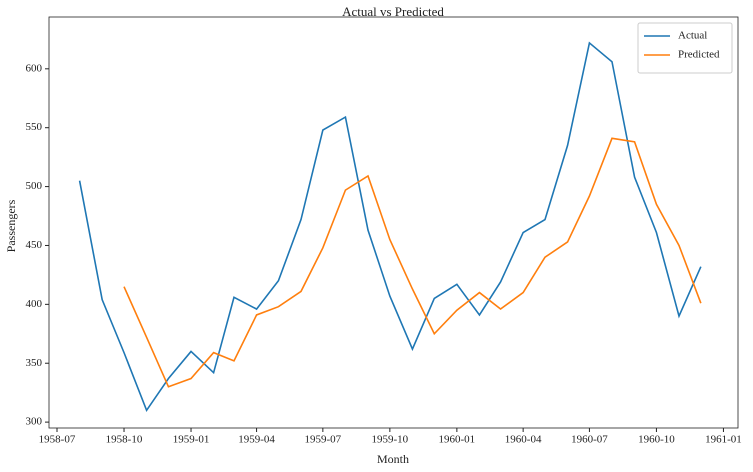 This screenshot has width=753, height=472. What do you see at coordinates (34, 127) in the screenshot?
I see `y-tick-label: 550` at bounding box center [34, 127].